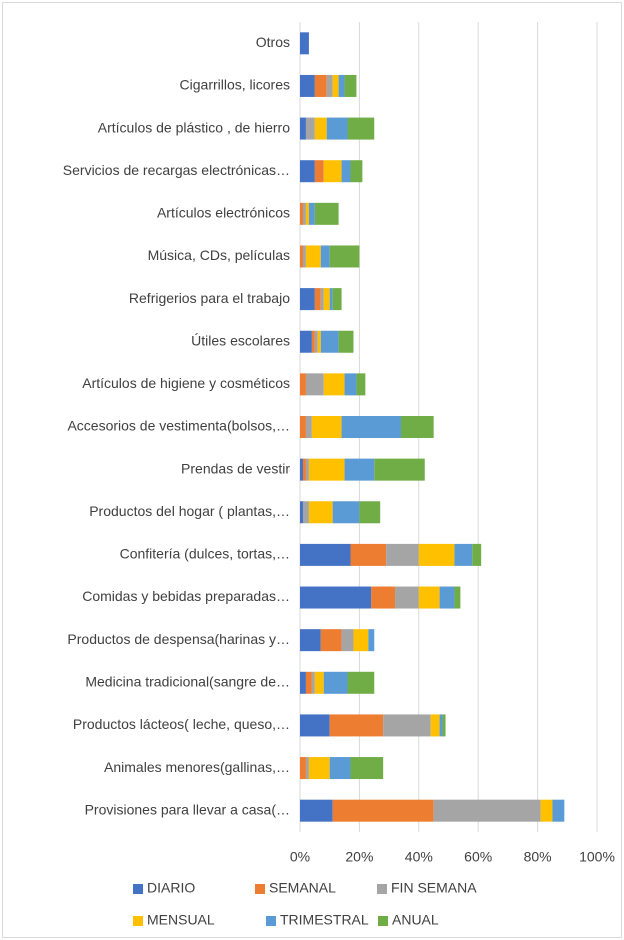  What do you see at coordinates (273, 42) in the screenshot?
I see `y-tick-label: Otros` at bounding box center [273, 42].